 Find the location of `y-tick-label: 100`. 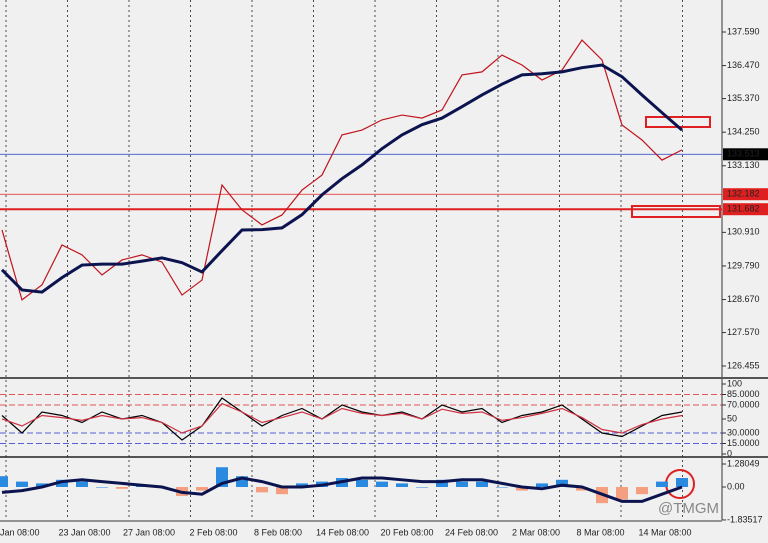

y-tick-label: 100 is located at coordinates (734, 383).